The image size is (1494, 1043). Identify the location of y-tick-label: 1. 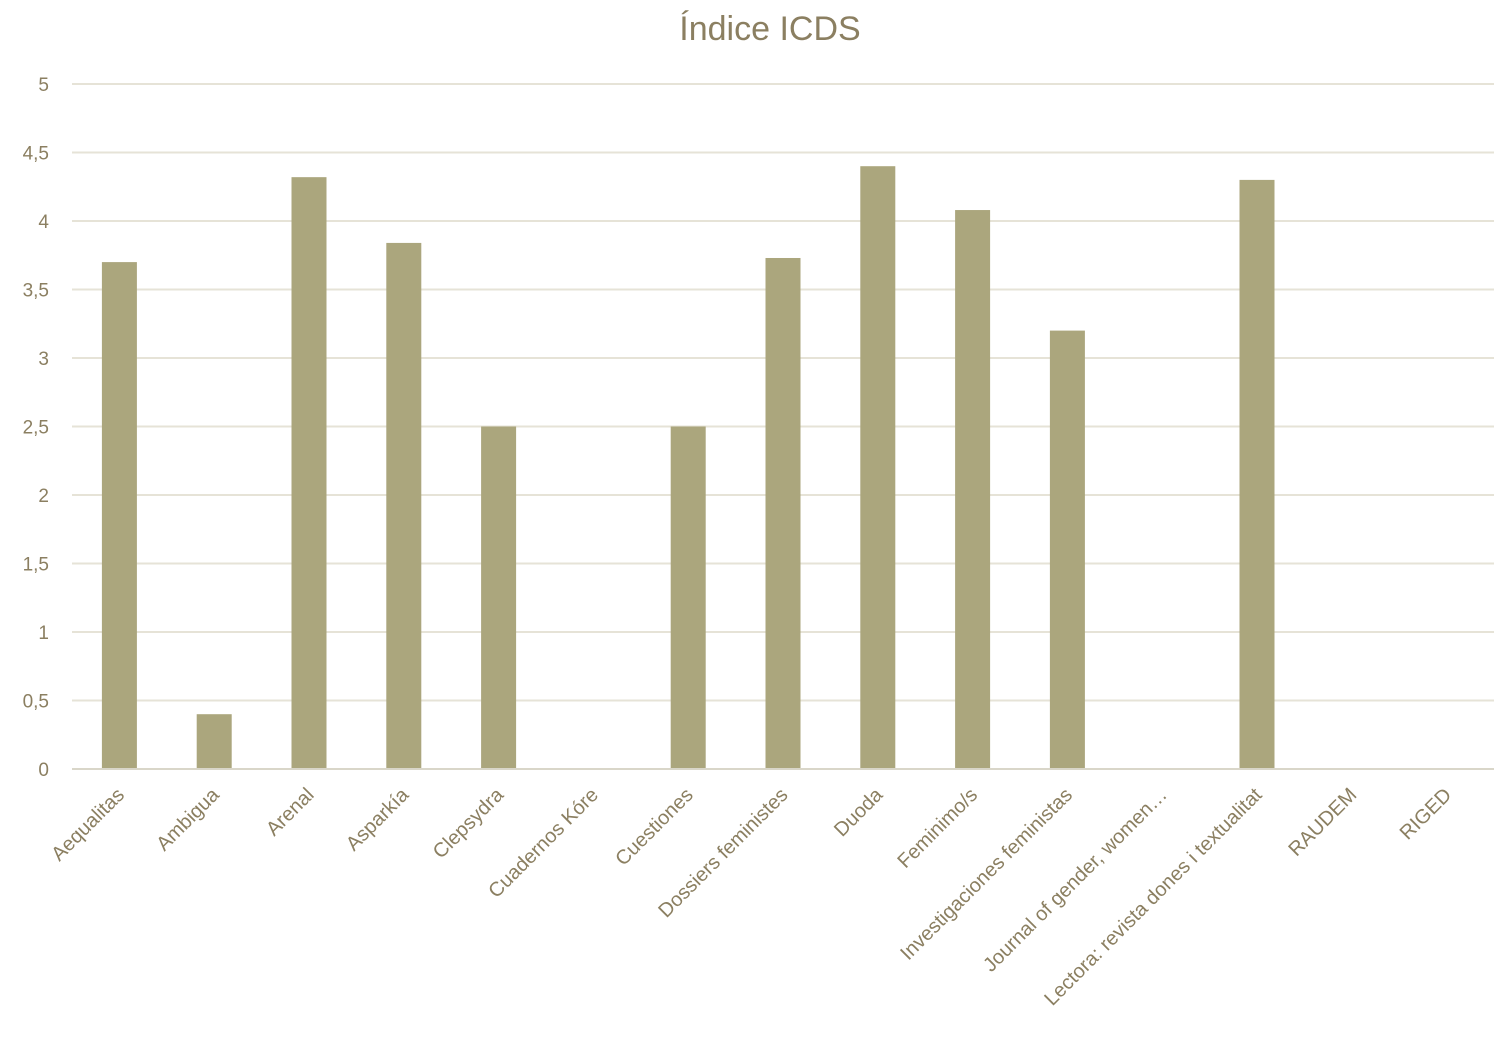
(43, 633).